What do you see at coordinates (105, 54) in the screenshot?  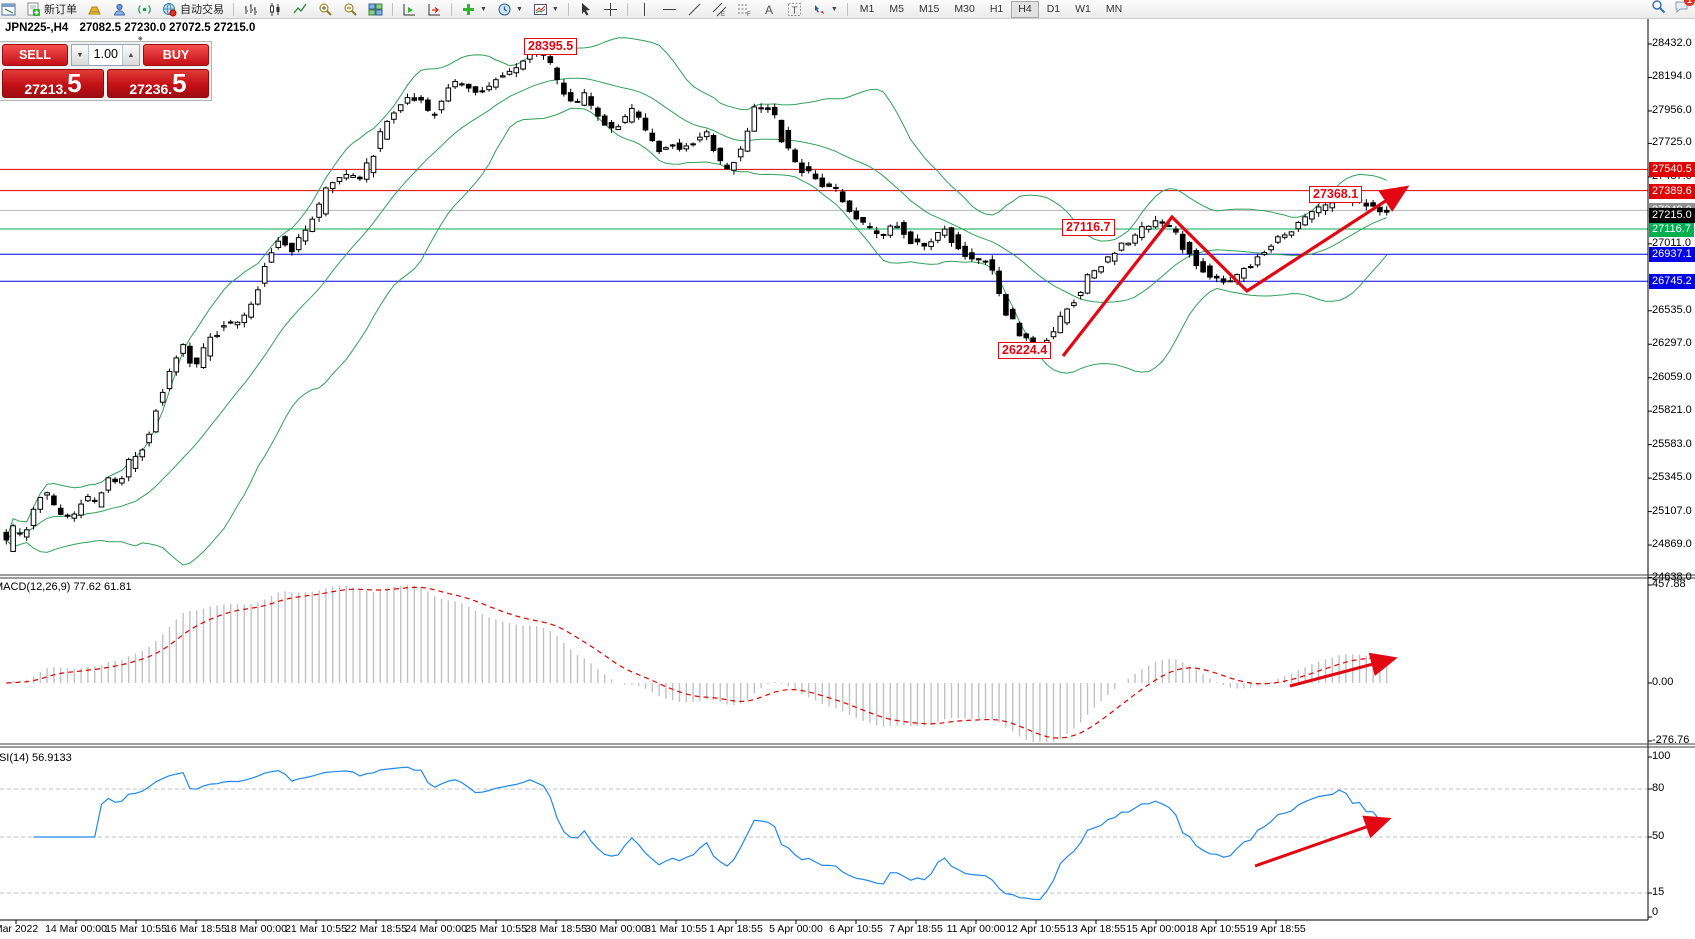 I see `volume-value: 1.00` at bounding box center [105, 54].